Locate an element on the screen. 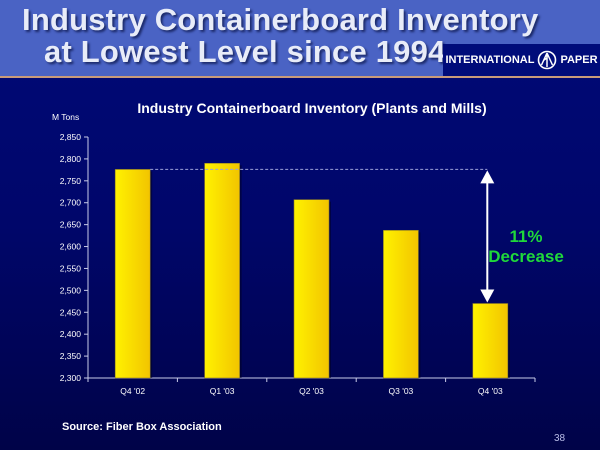 Image resolution: width=600 pixels, height=450 pixels. slide-title-line2: at Lowest Level since 1994 is located at coordinates (245, 51).